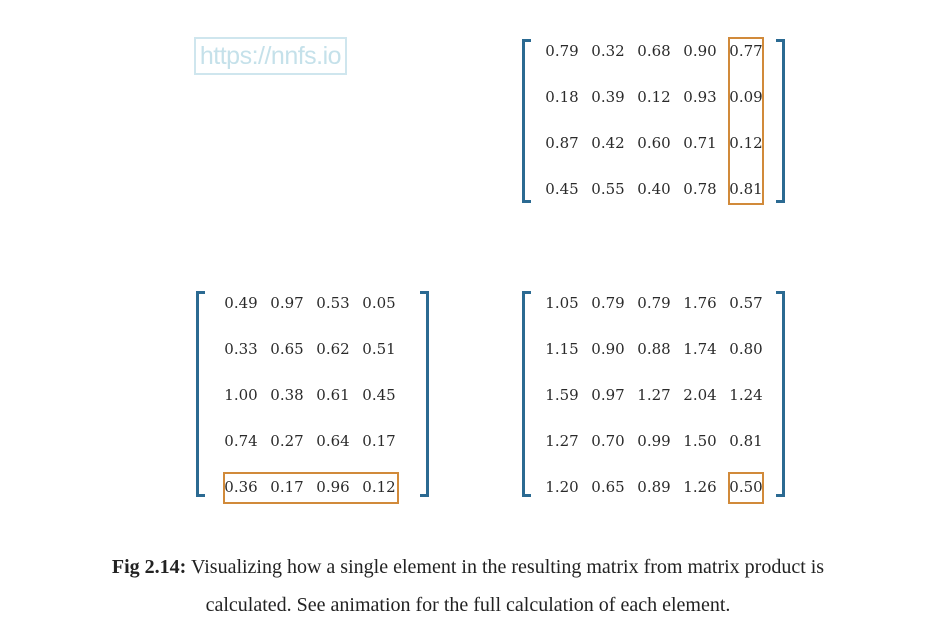 This screenshot has width=936, height=624. Describe the element at coordinates (562, 487) in the screenshot. I see `matrix-result-cell: 1.20` at that location.